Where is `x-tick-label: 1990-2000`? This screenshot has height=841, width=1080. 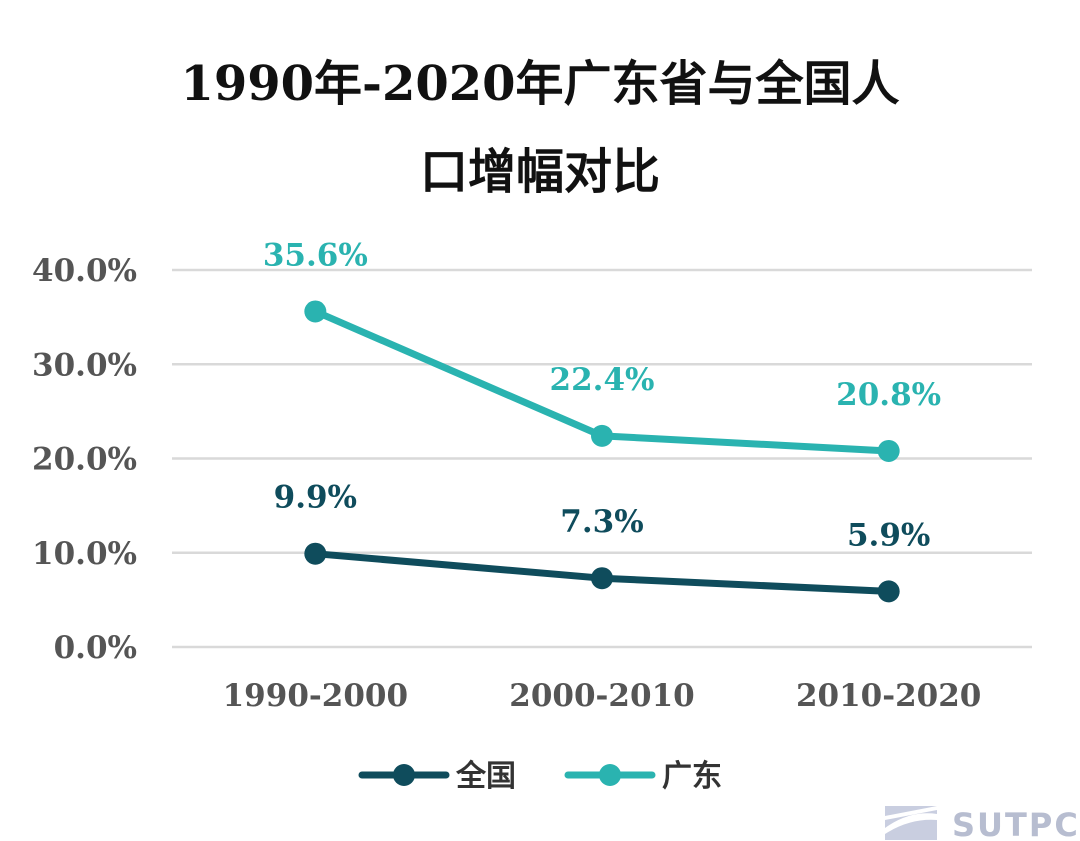
x-tick-label: 1990-2000 is located at coordinates (315, 696).